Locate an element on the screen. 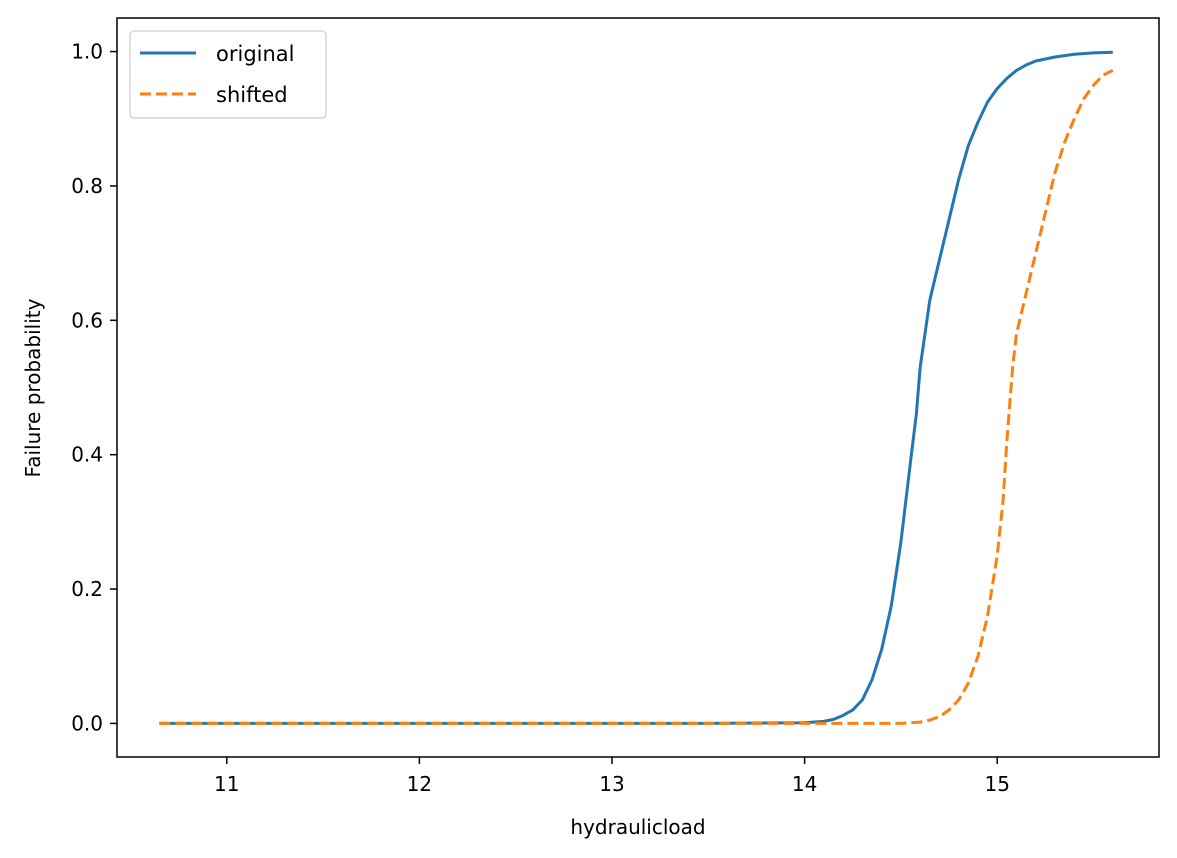 This screenshot has height=858, width=1177. y-tick-label: 0.2 is located at coordinates (87, 589).